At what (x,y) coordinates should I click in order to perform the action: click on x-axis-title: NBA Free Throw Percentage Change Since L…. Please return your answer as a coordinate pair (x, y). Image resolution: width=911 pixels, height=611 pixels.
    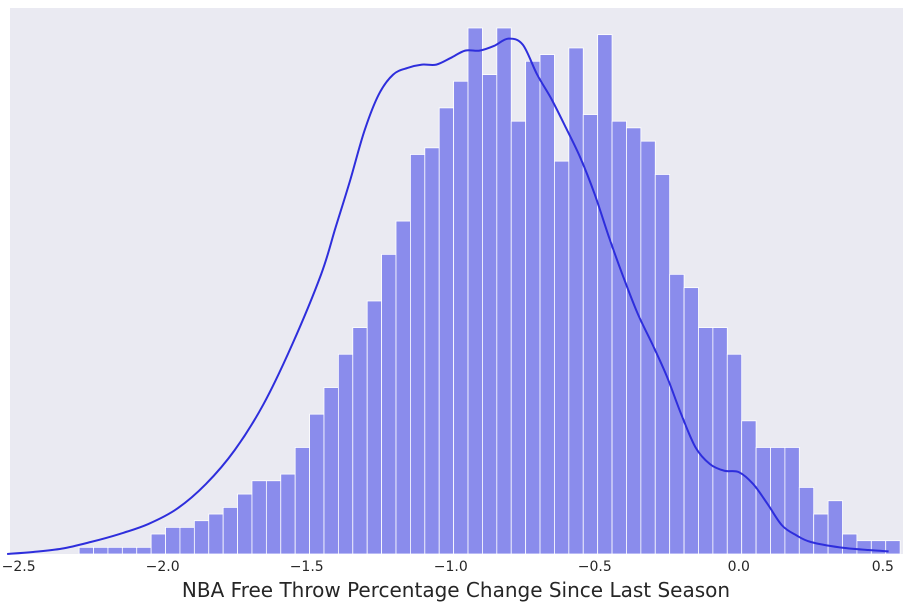
    Looking at the image, I should click on (456, 590).